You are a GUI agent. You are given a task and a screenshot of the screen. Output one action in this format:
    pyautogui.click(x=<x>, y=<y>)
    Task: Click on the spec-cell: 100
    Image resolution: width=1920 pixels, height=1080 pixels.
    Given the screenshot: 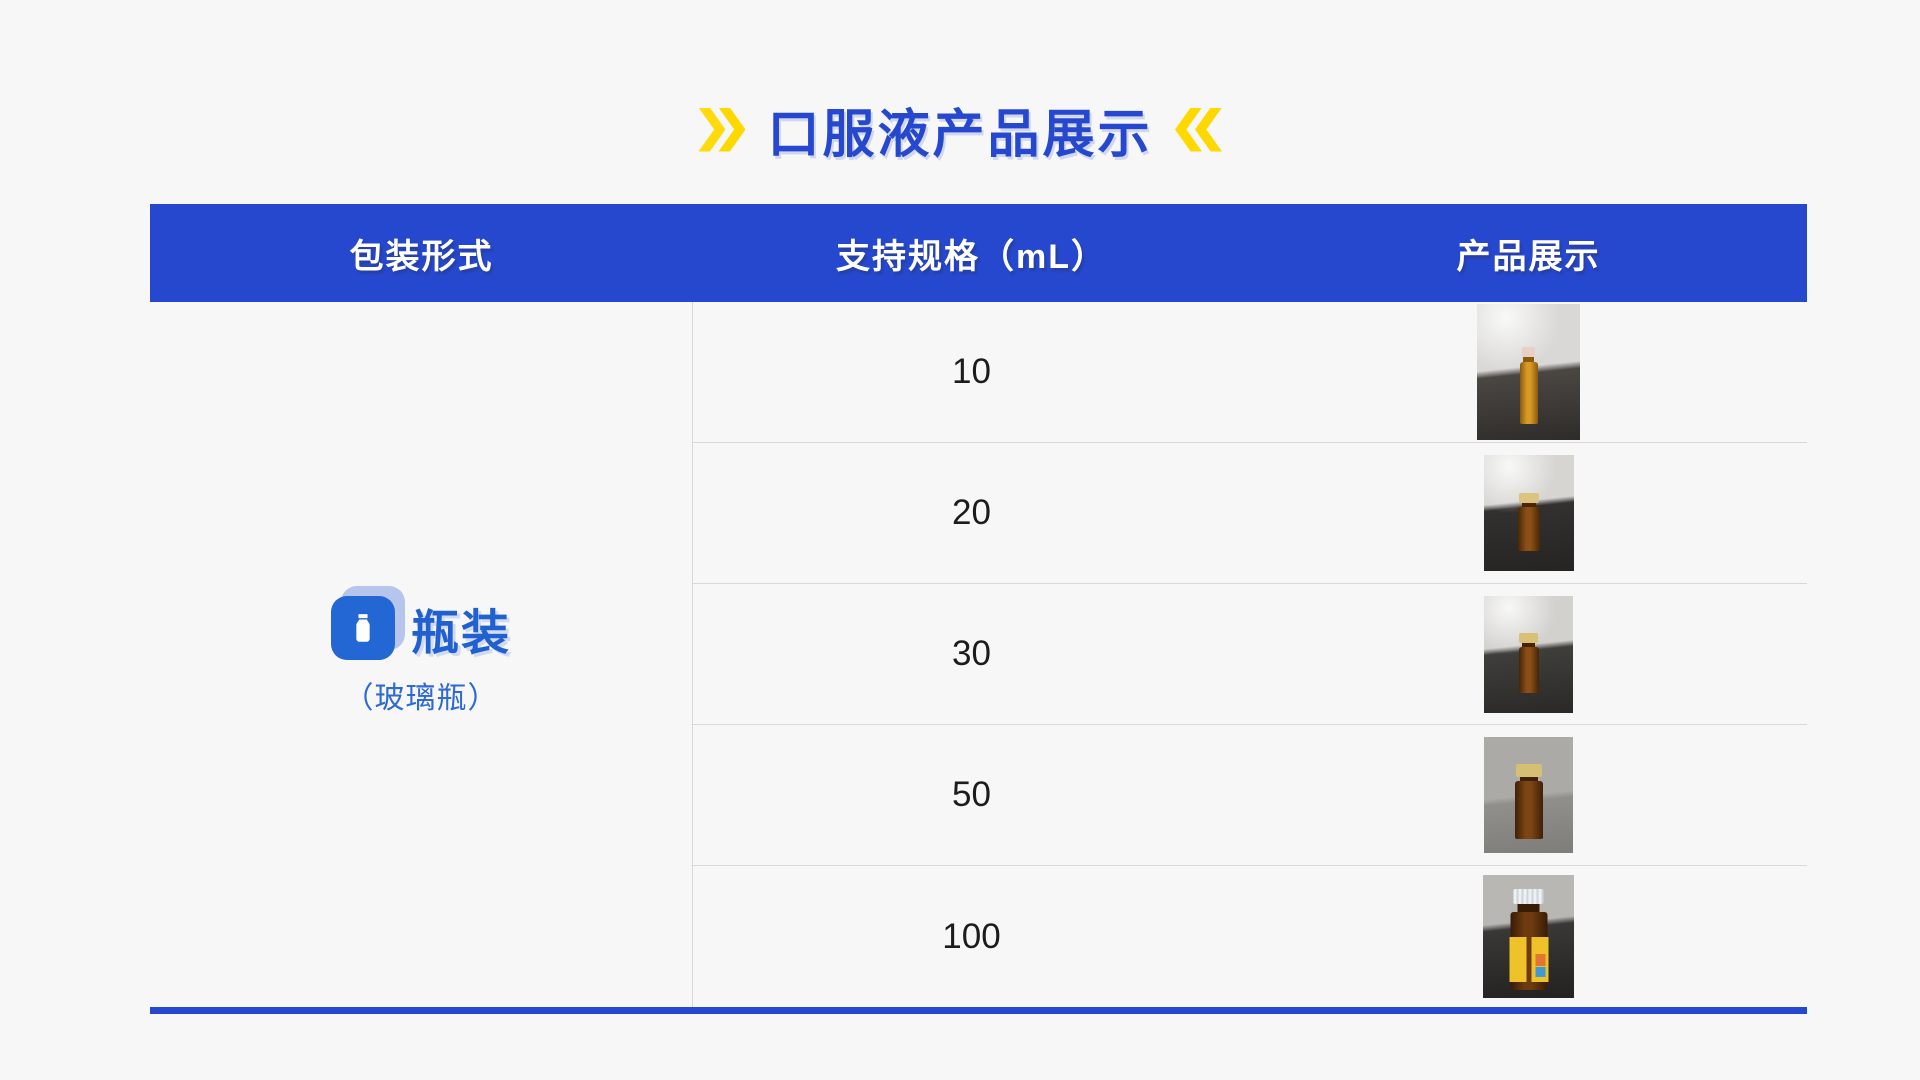 What is the action you would take?
    pyautogui.click(x=971, y=936)
    